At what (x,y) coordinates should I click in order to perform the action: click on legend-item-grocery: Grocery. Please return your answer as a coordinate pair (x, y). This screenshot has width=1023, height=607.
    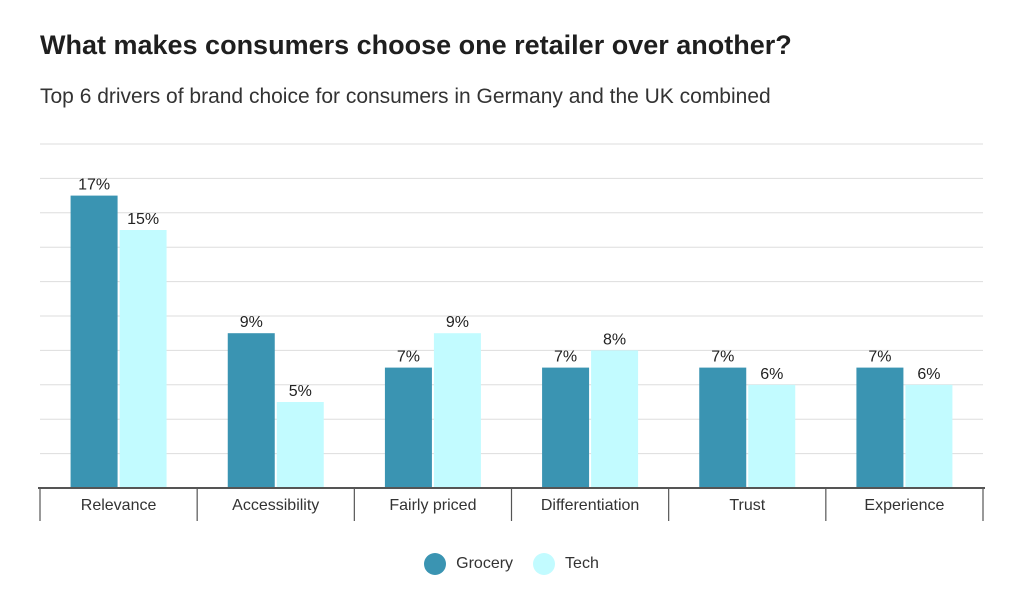
    Looking at the image, I should click on (468, 564).